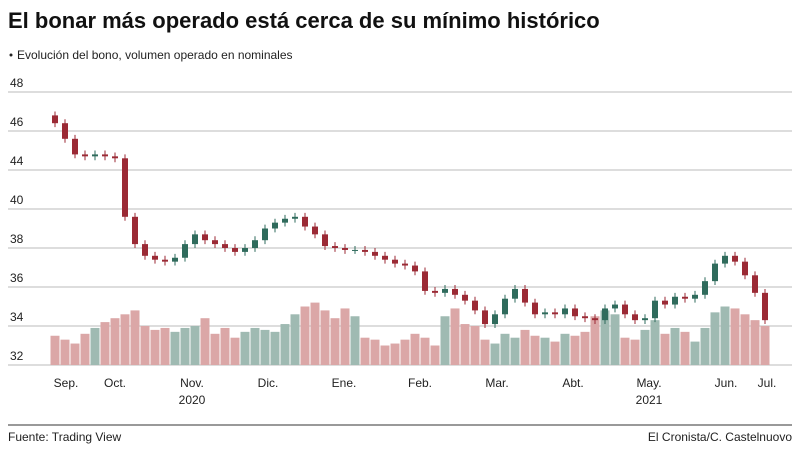 This screenshot has height=451, width=800. Describe the element at coordinates (66, 383) in the screenshot. I see `x-tick-label: Sep.` at that location.